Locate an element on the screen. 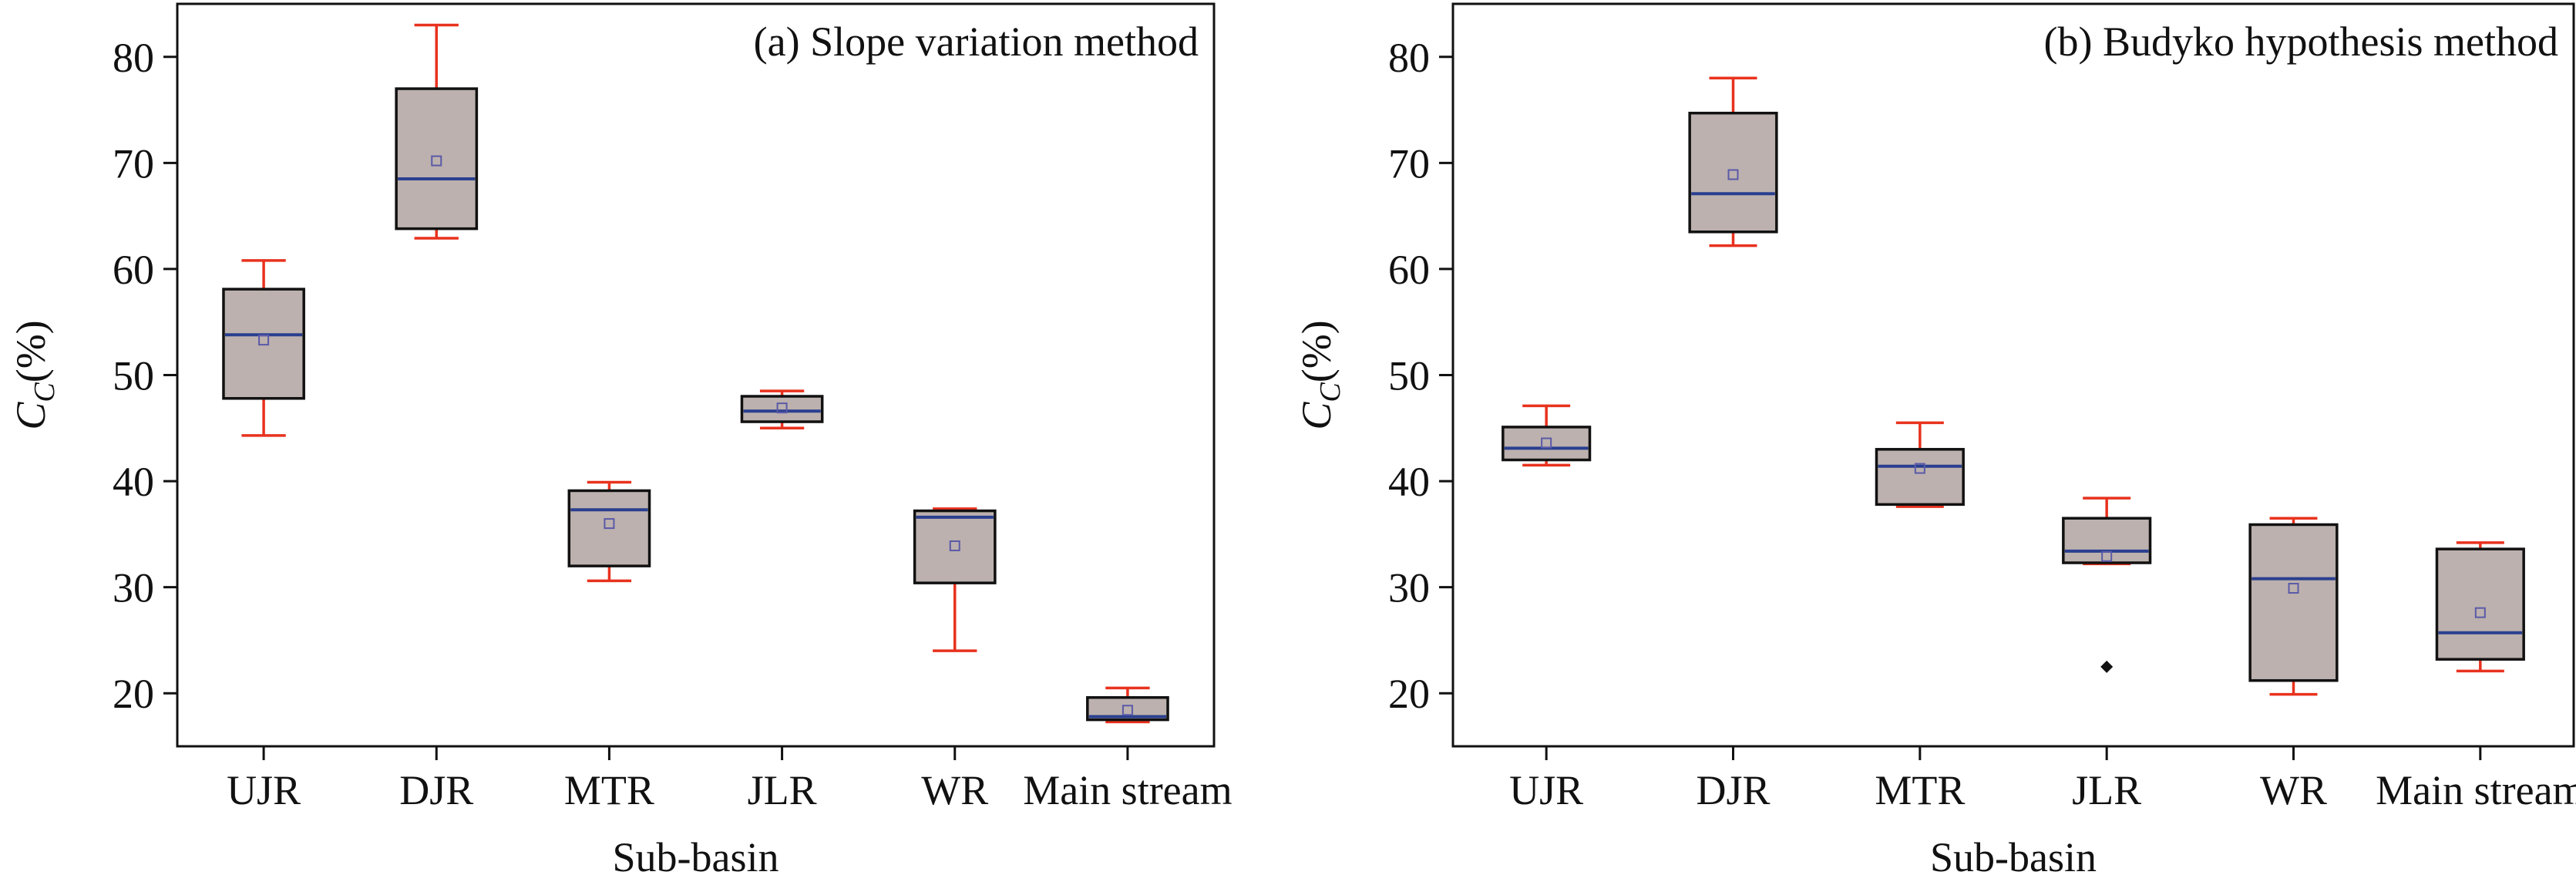 This screenshot has width=2576, height=892. panel-title: (b) Budyko hypothesis method is located at coordinates (2301, 42).